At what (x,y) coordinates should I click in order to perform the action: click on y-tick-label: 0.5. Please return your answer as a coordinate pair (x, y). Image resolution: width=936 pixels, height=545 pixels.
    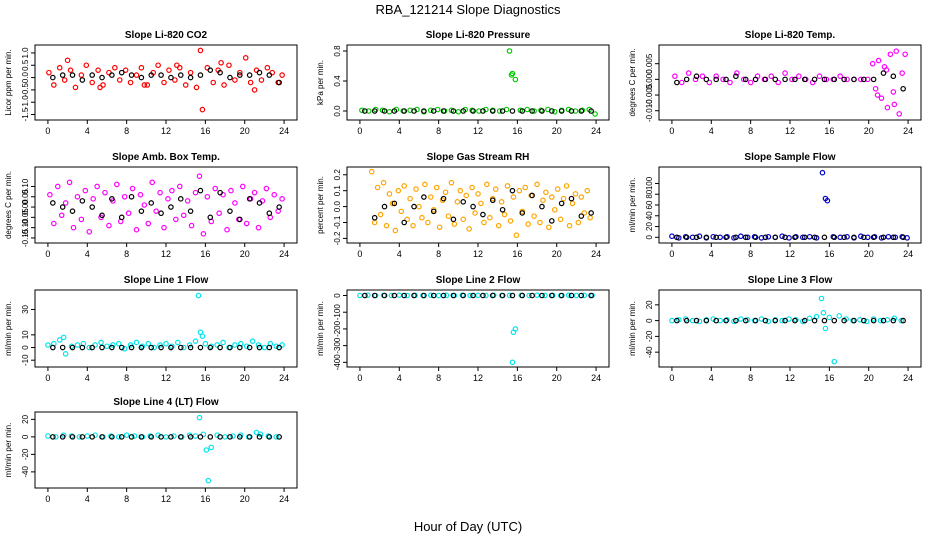
    Looking at the image, I should click on (25, 65).